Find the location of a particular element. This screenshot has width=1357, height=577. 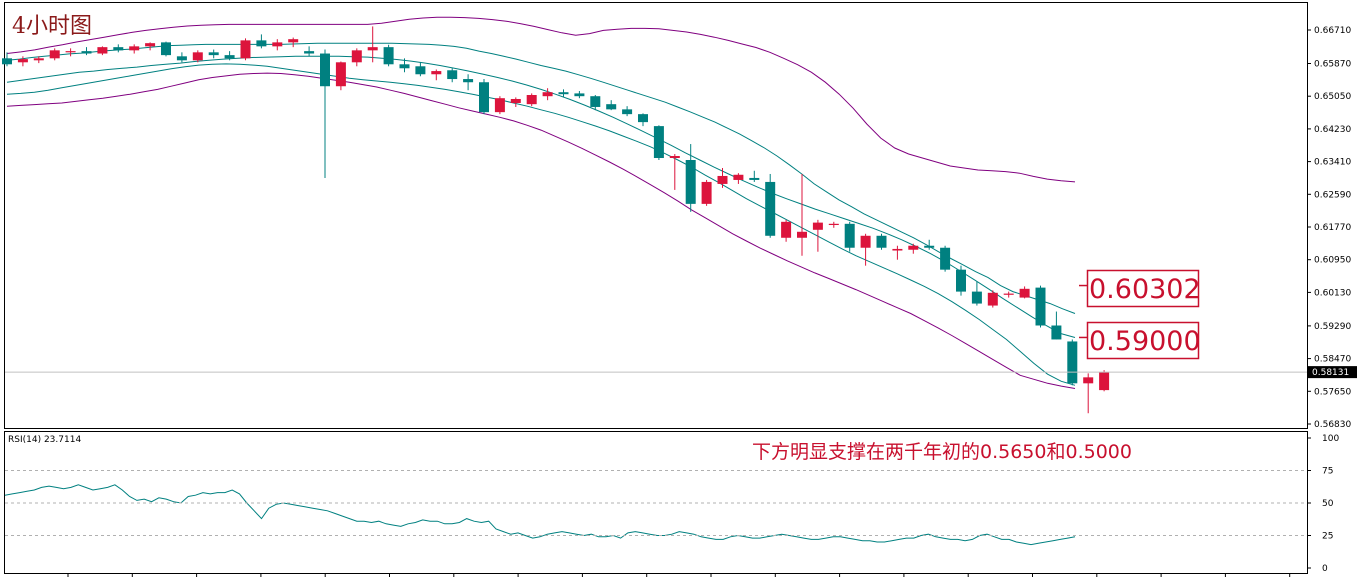

price-tick-label: 0.62590 is located at coordinates (1332, 195).